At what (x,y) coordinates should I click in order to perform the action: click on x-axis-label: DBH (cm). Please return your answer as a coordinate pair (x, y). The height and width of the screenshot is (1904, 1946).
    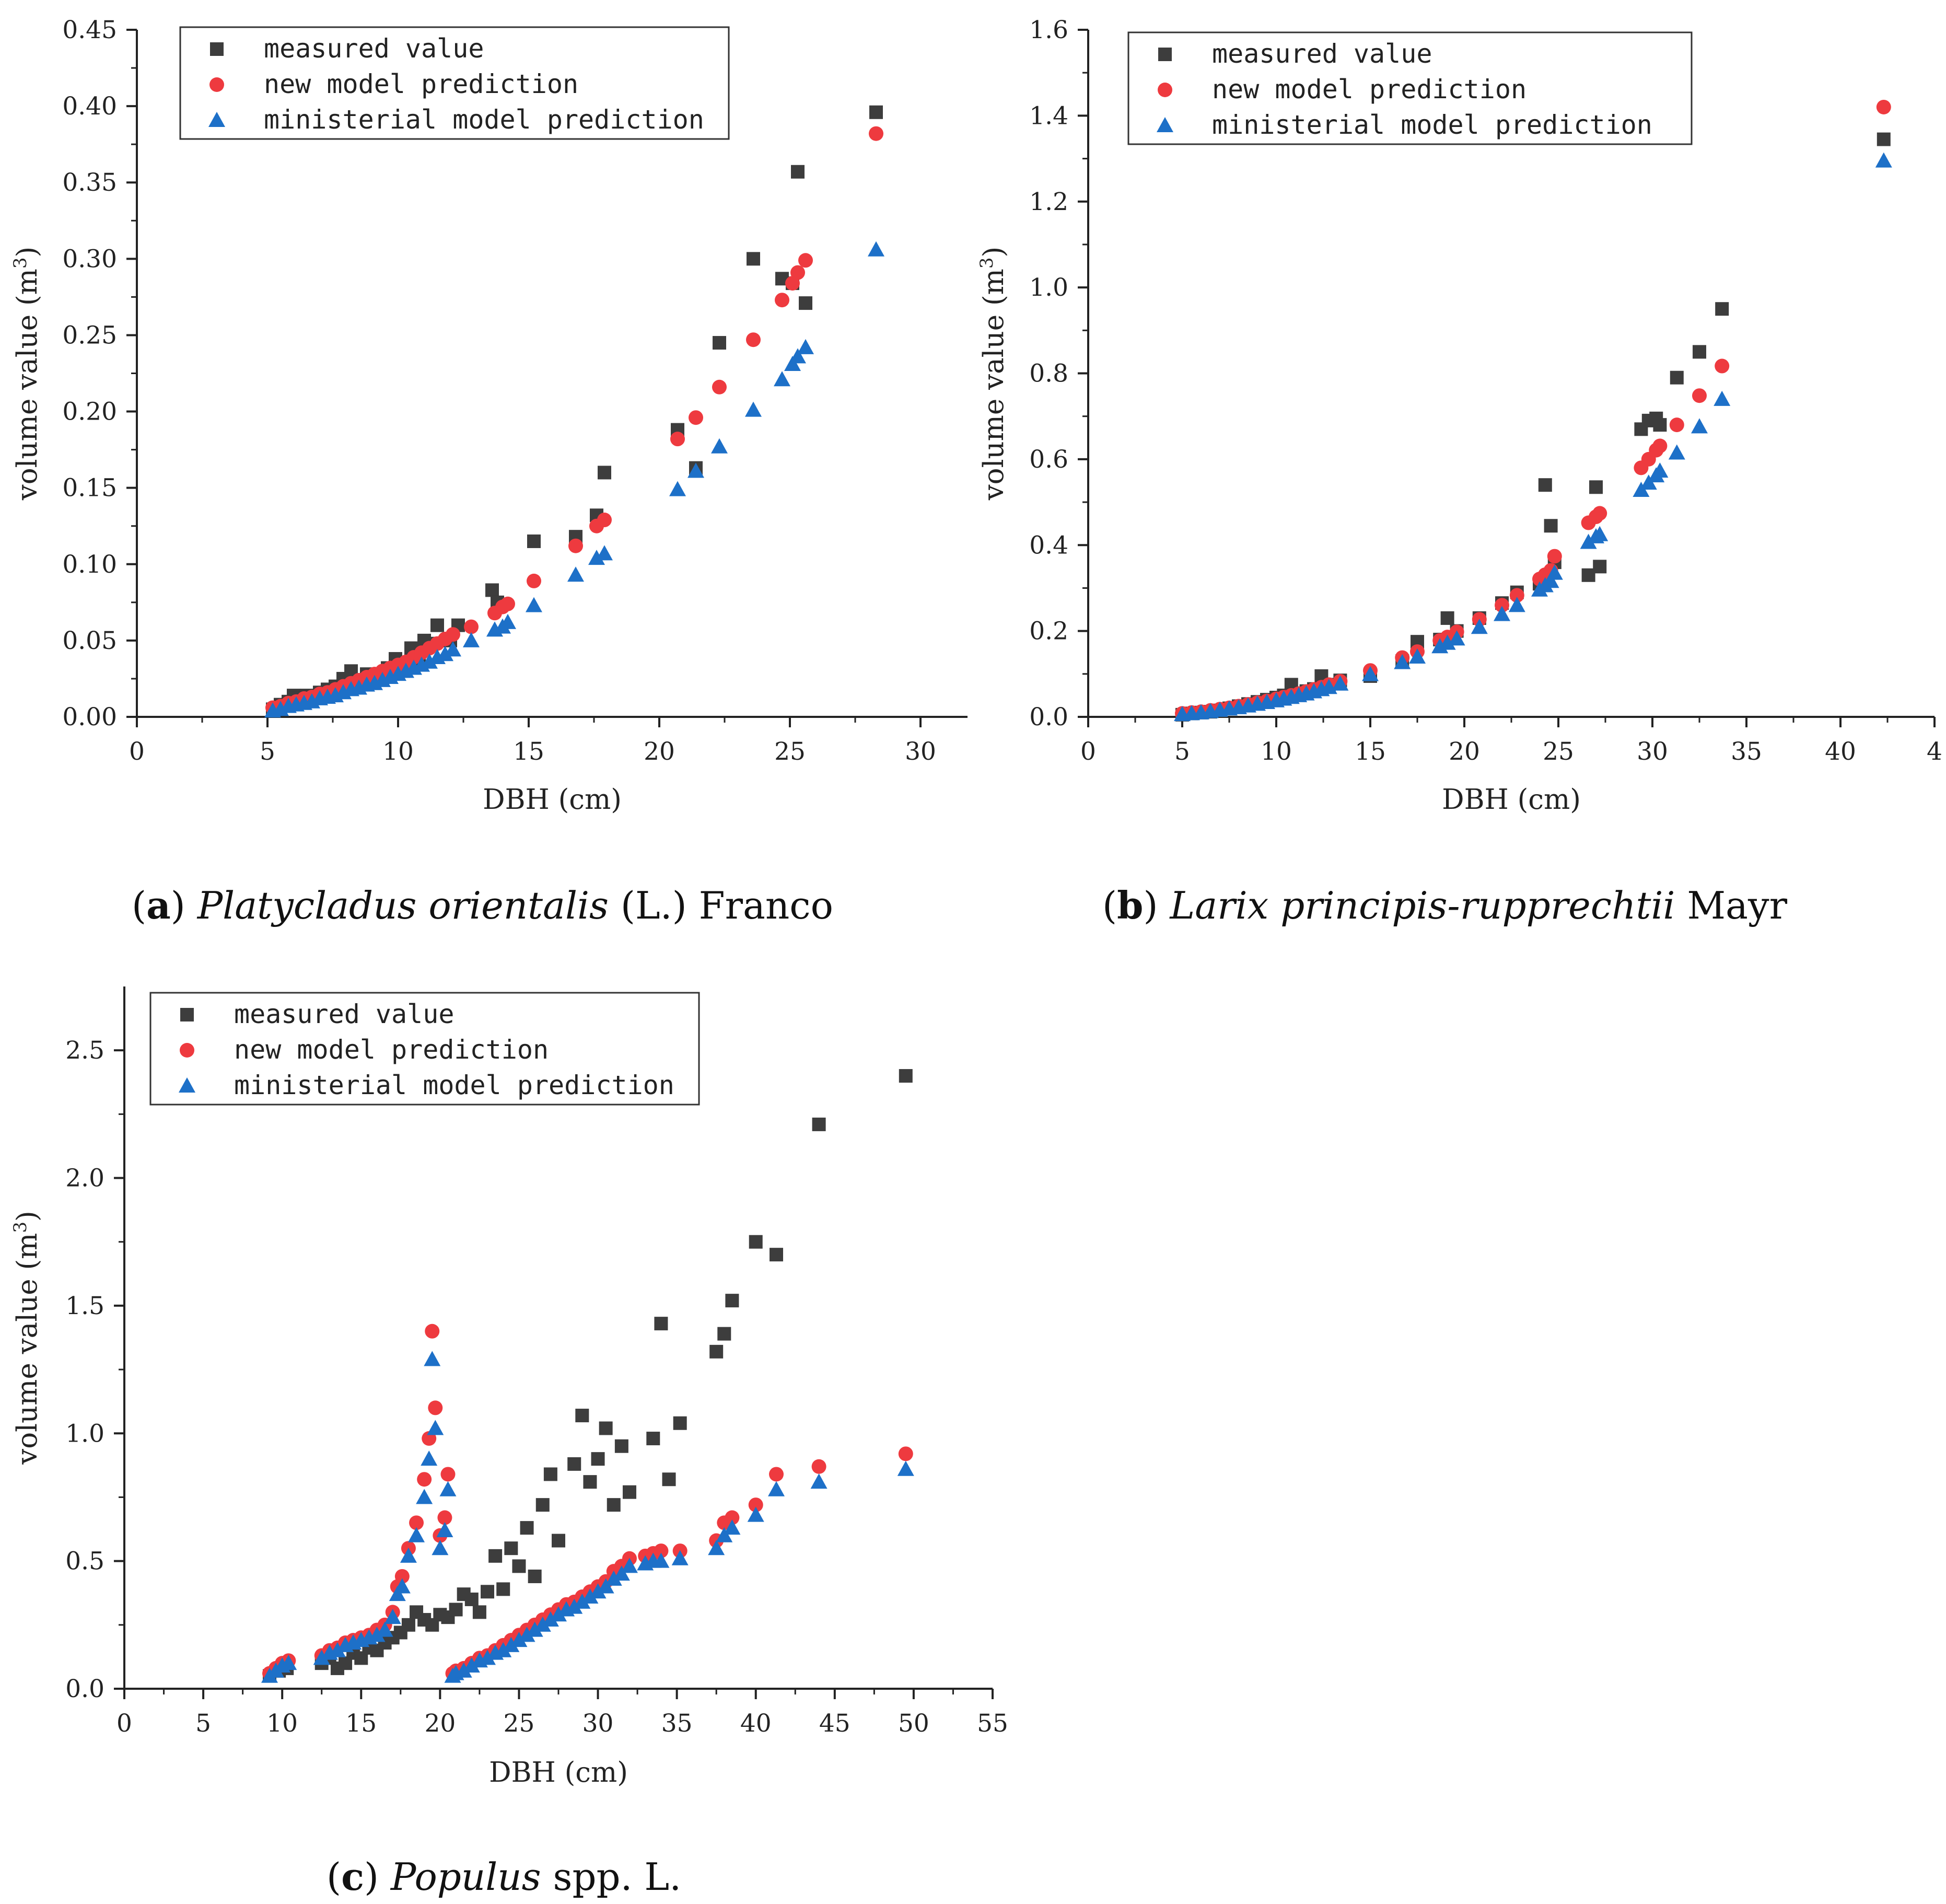
    Looking at the image, I should click on (552, 800).